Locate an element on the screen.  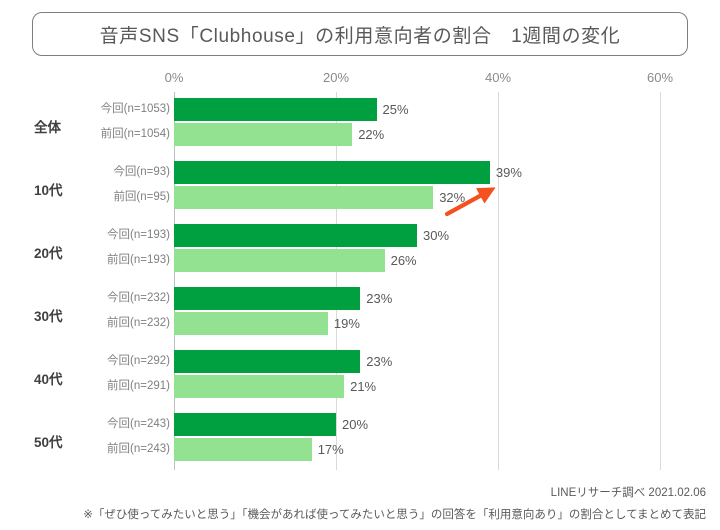
series-sample-label: 前回(n=232) is located at coordinates (131, 323).